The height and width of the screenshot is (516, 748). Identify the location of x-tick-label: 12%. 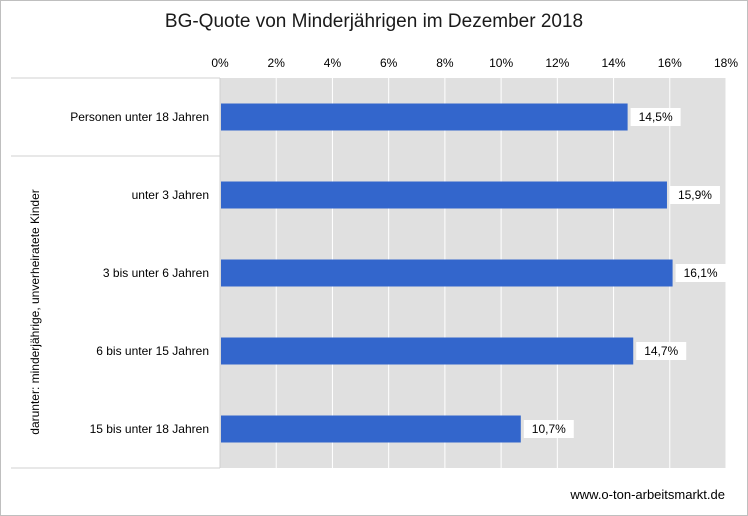
(557, 63).